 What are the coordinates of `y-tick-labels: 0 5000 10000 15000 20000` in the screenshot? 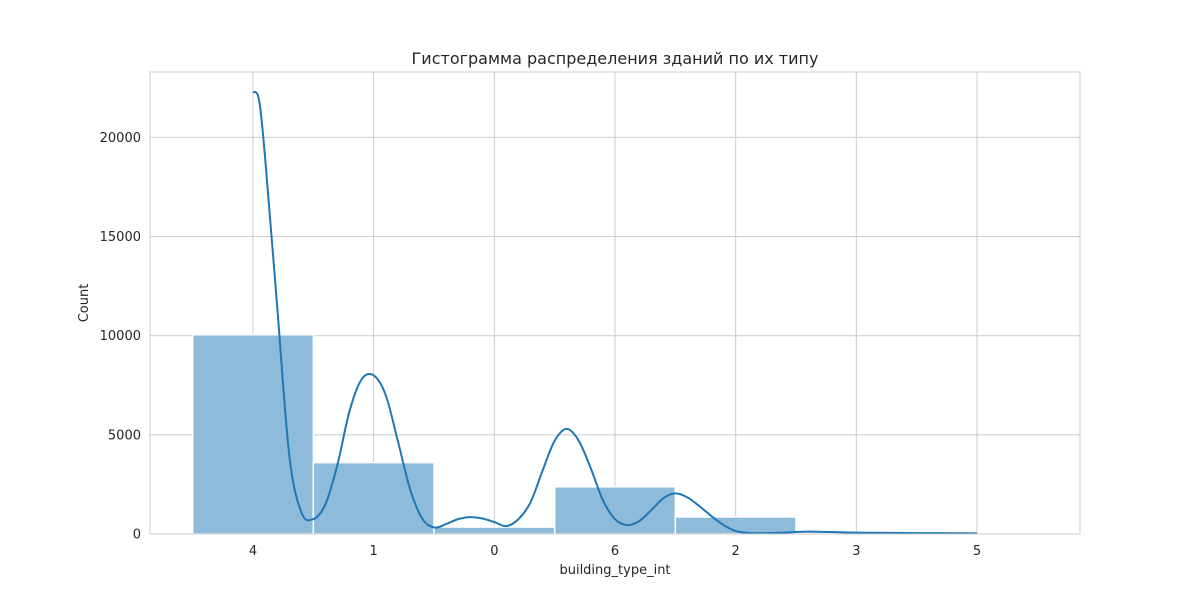 It's located at (120, 337).